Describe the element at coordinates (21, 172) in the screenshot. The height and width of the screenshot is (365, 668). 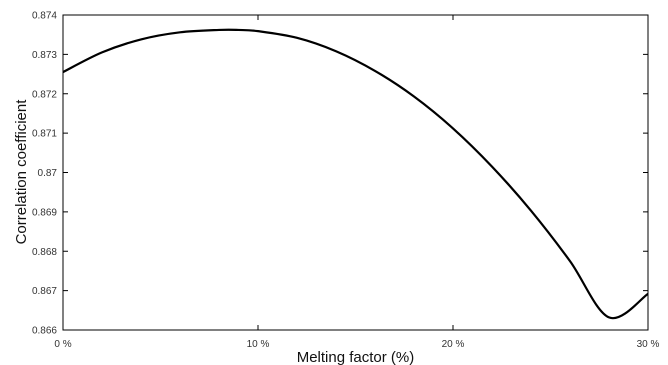
I see `y-axis-title: Correlation coefficient` at that location.